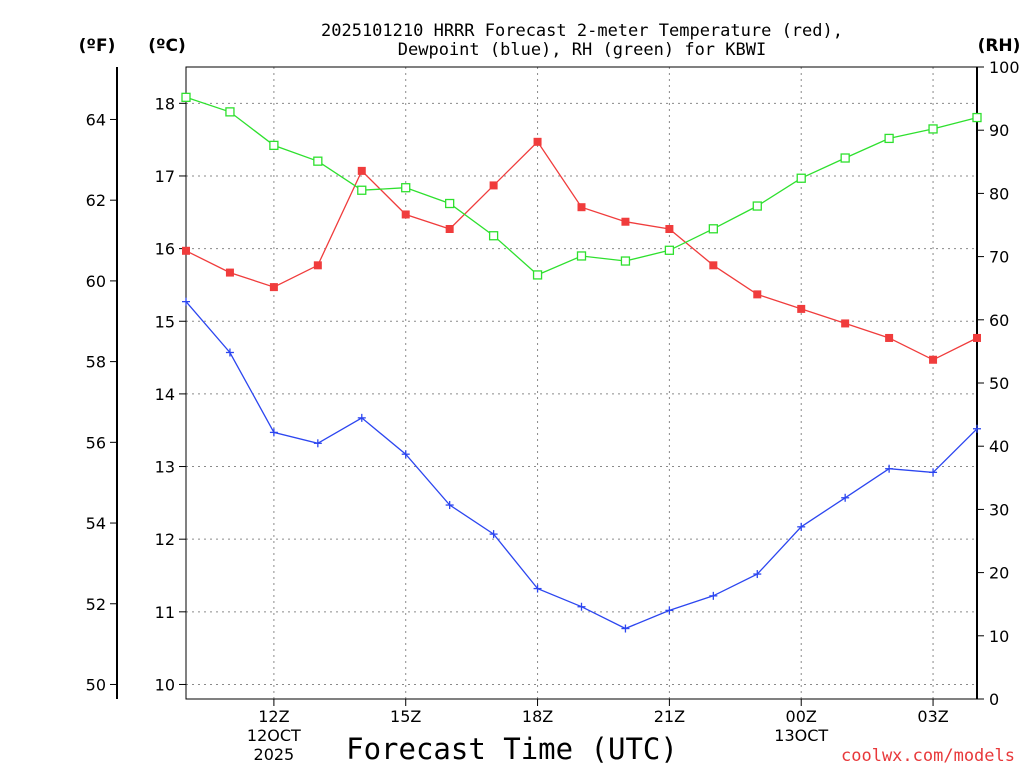  I want to click on x-tick-year-label: 2025, so click(274, 754).